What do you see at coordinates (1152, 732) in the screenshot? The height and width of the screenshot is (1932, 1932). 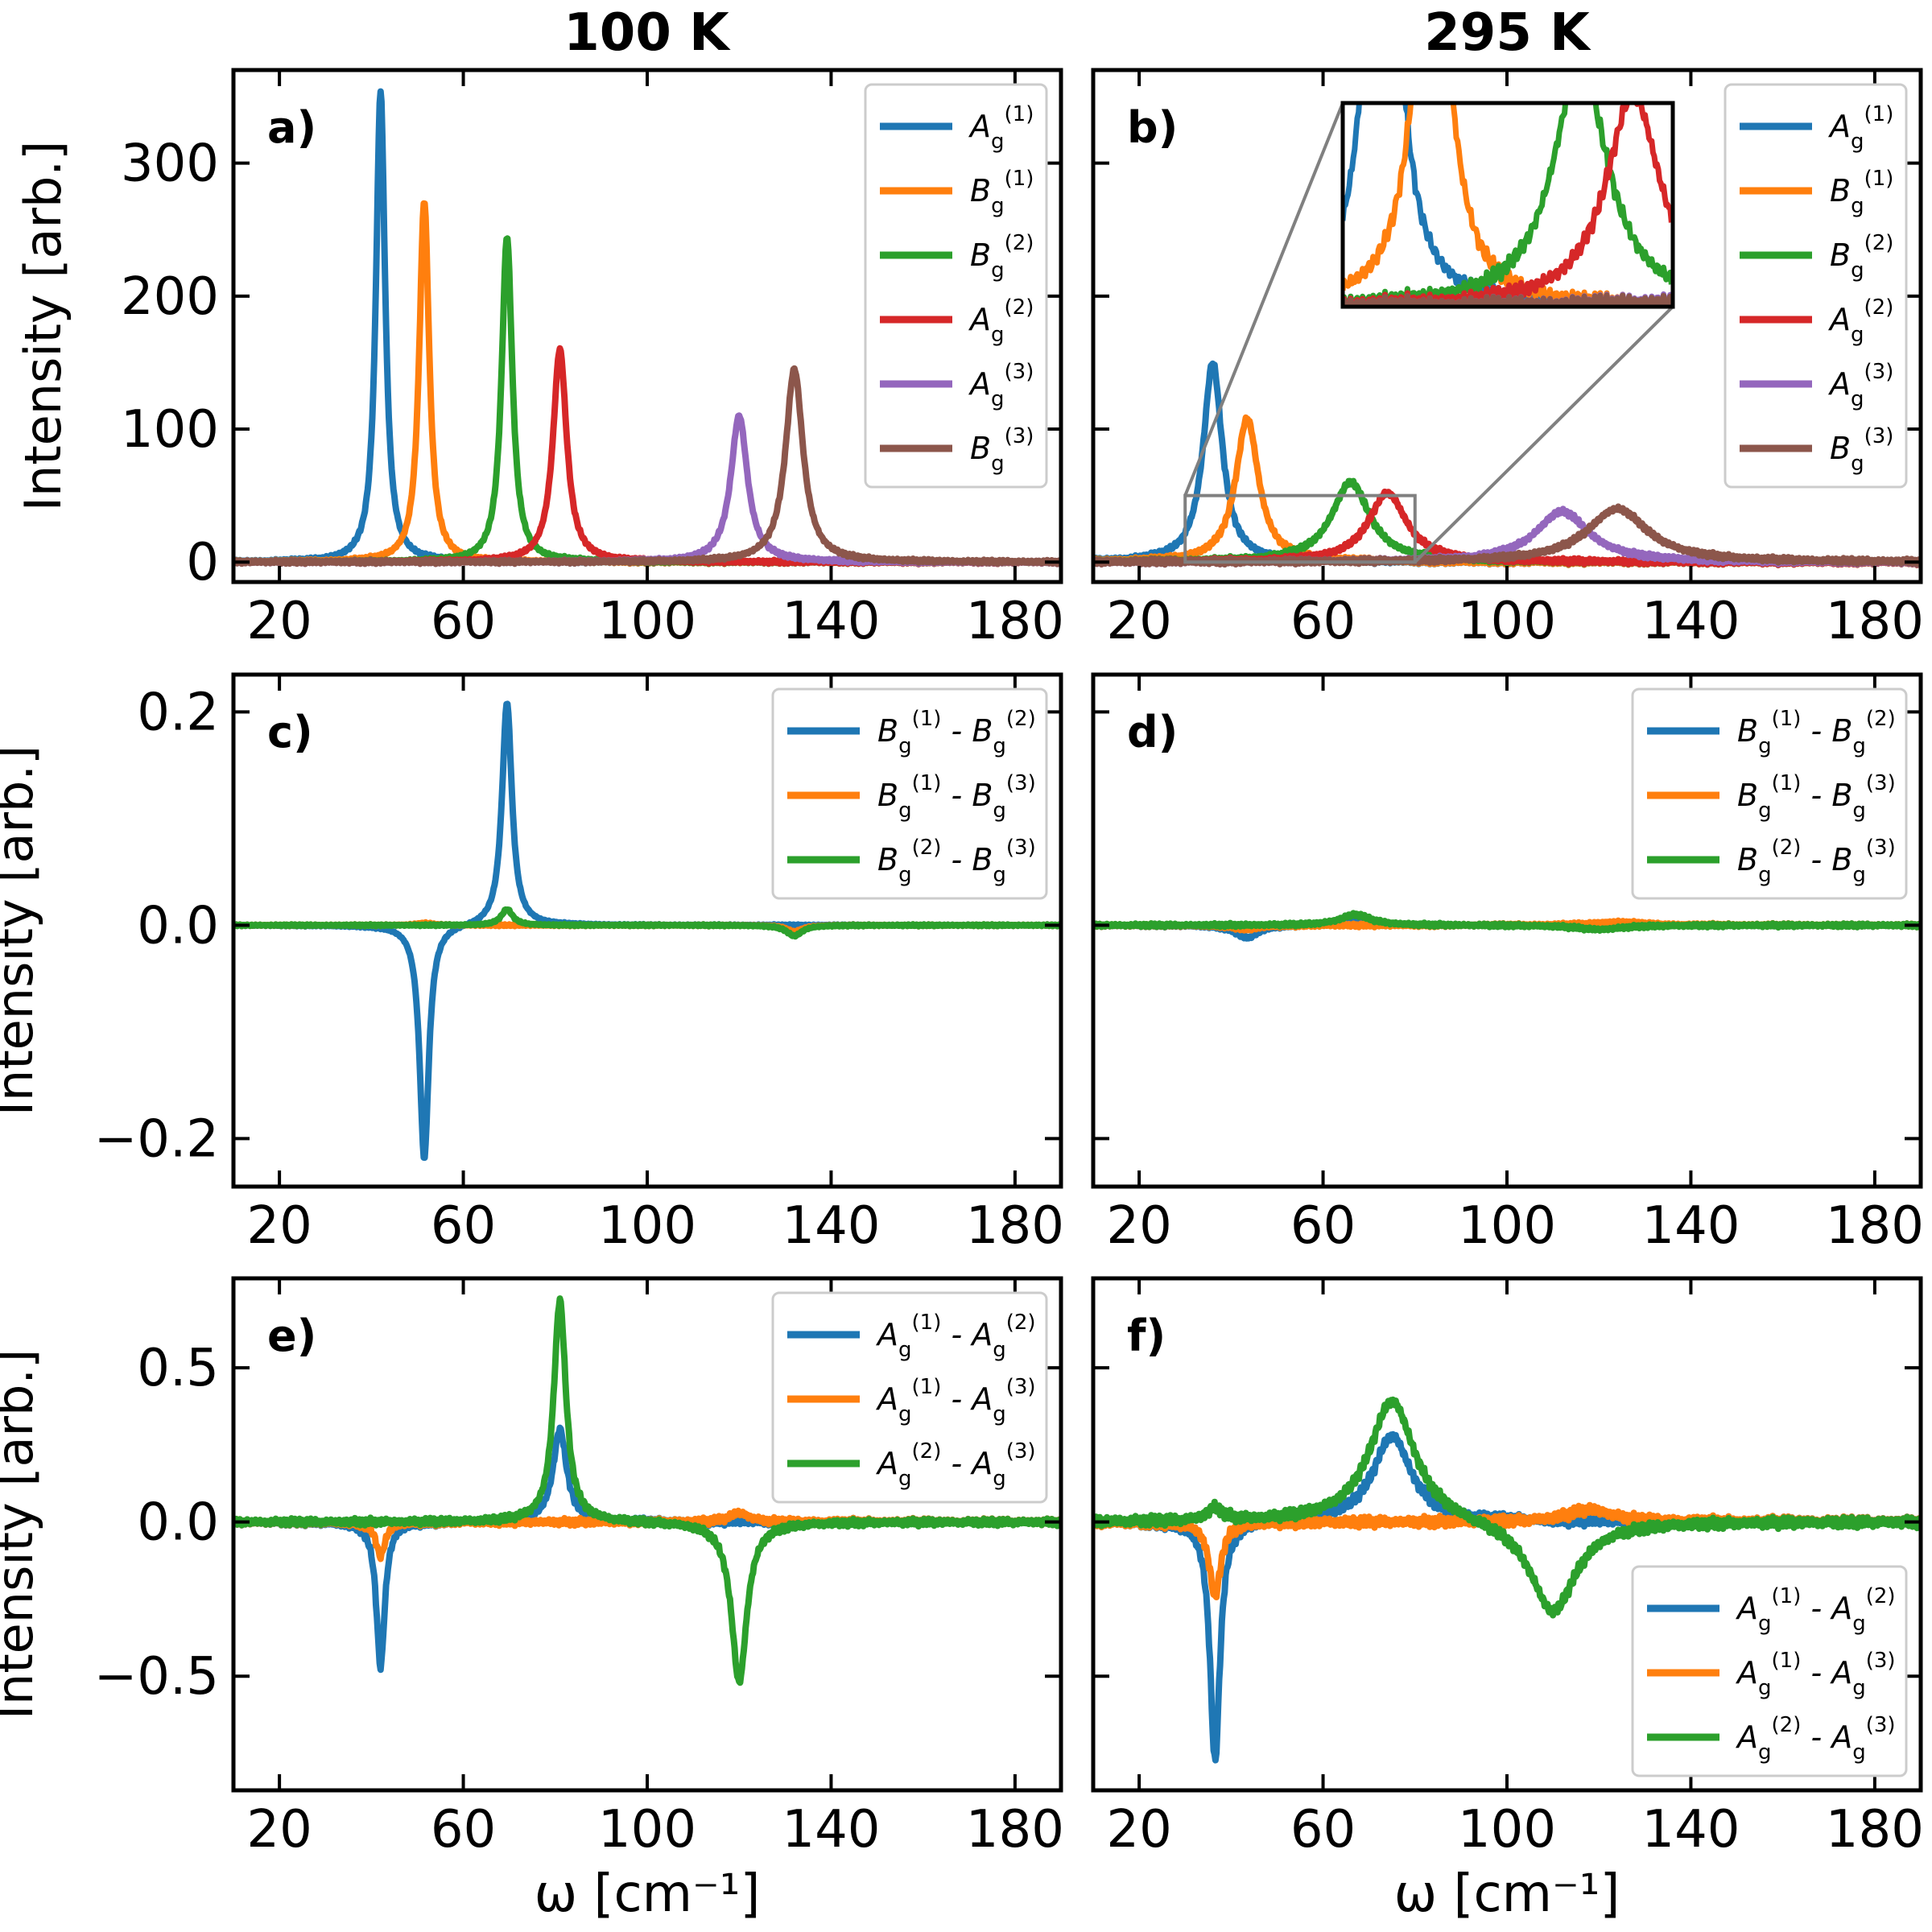 I see `panel-label: d)` at bounding box center [1152, 732].